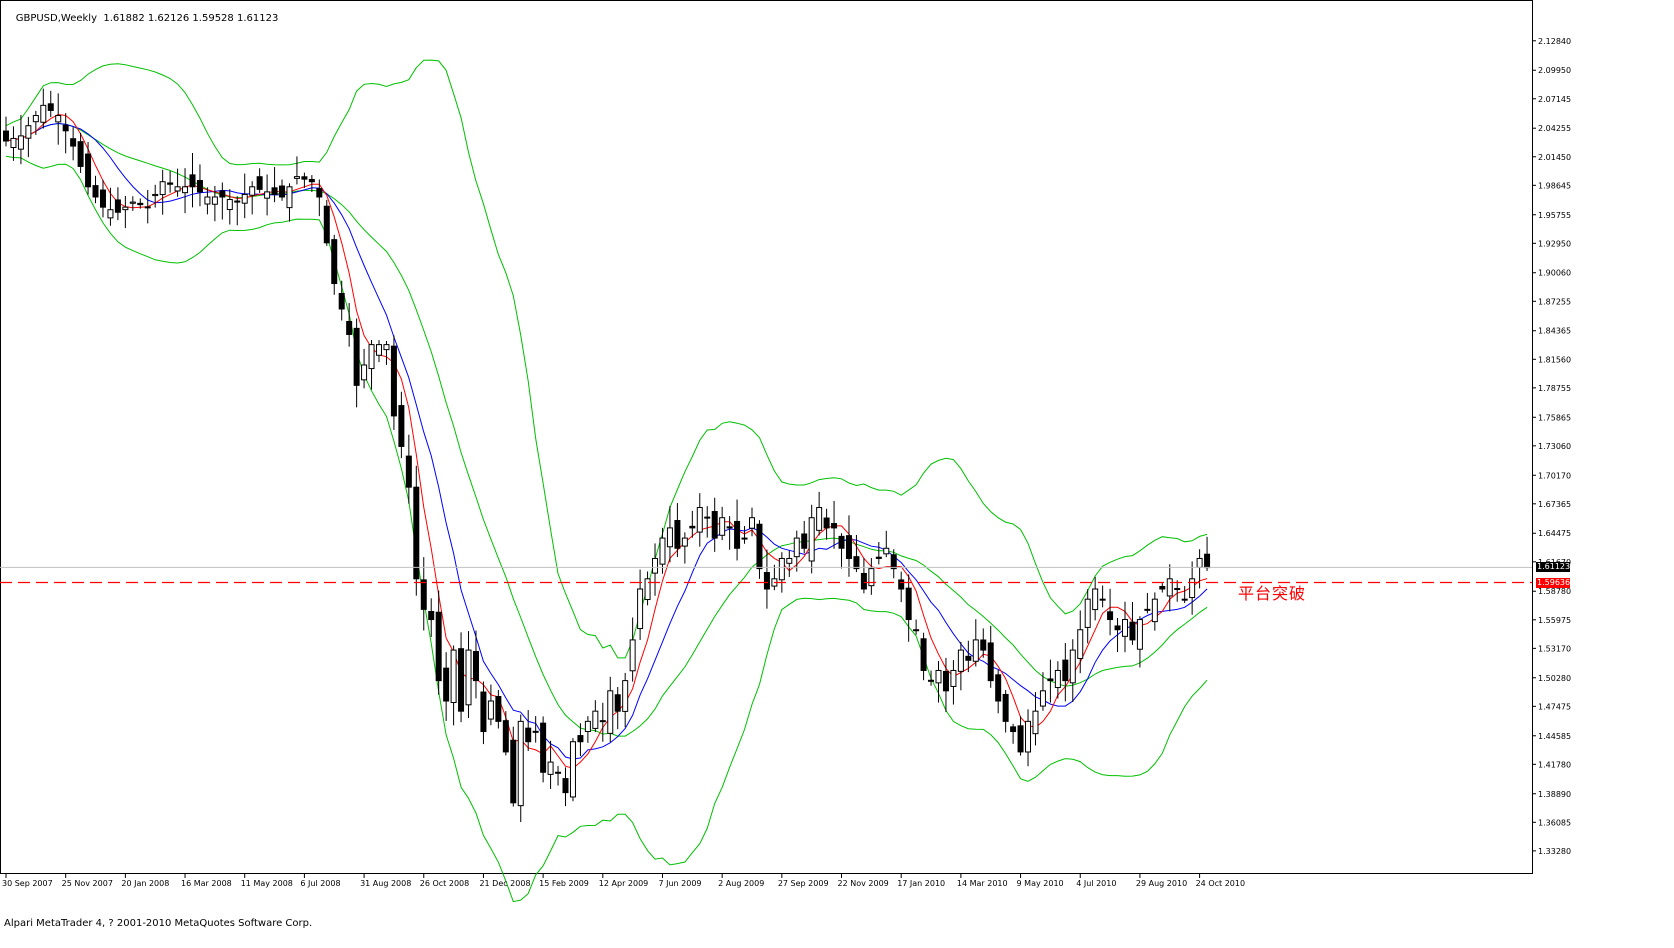  I want to click on y-tick-label: 1.58780, so click(1554, 591).